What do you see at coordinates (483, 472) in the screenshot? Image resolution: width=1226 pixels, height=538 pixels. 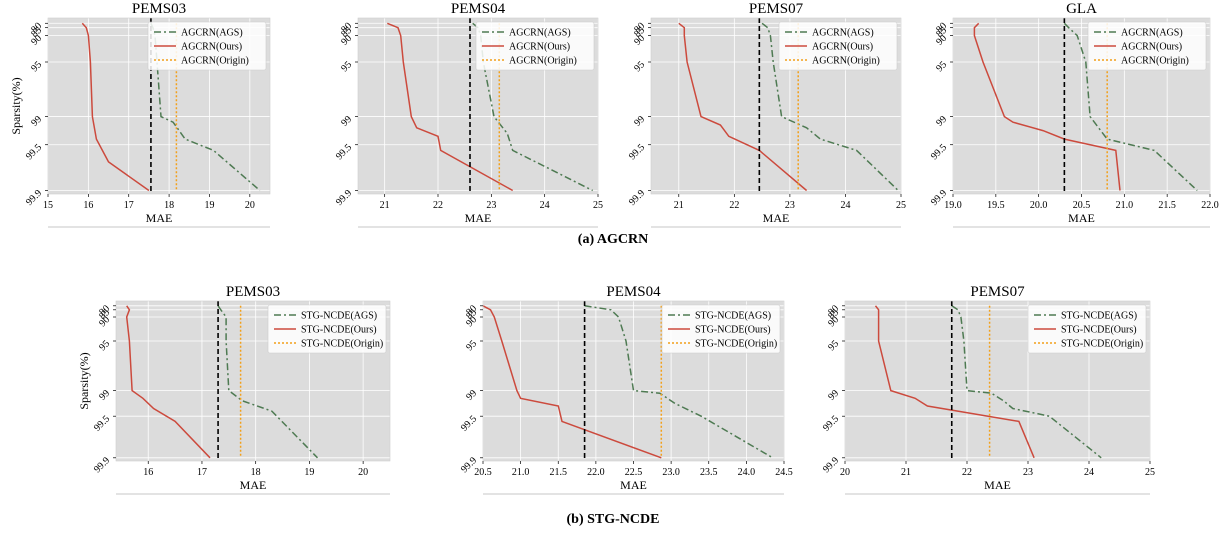 I see `x-tick-label: 20.5` at bounding box center [483, 472].